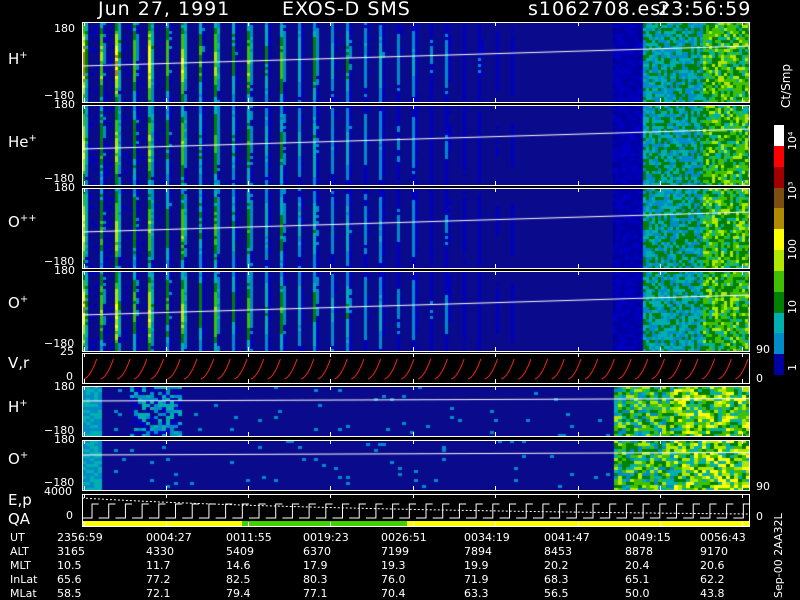  What do you see at coordinates (759, 516) in the screenshot?
I see `ep-right-bottom: 0` at bounding box center [759, 516].